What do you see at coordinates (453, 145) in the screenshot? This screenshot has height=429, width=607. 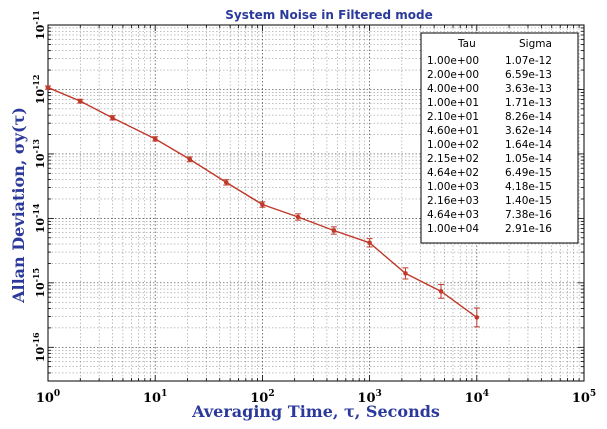 I see `table-cell-tau: 1.00e+02` at bounding box center [453, 145].